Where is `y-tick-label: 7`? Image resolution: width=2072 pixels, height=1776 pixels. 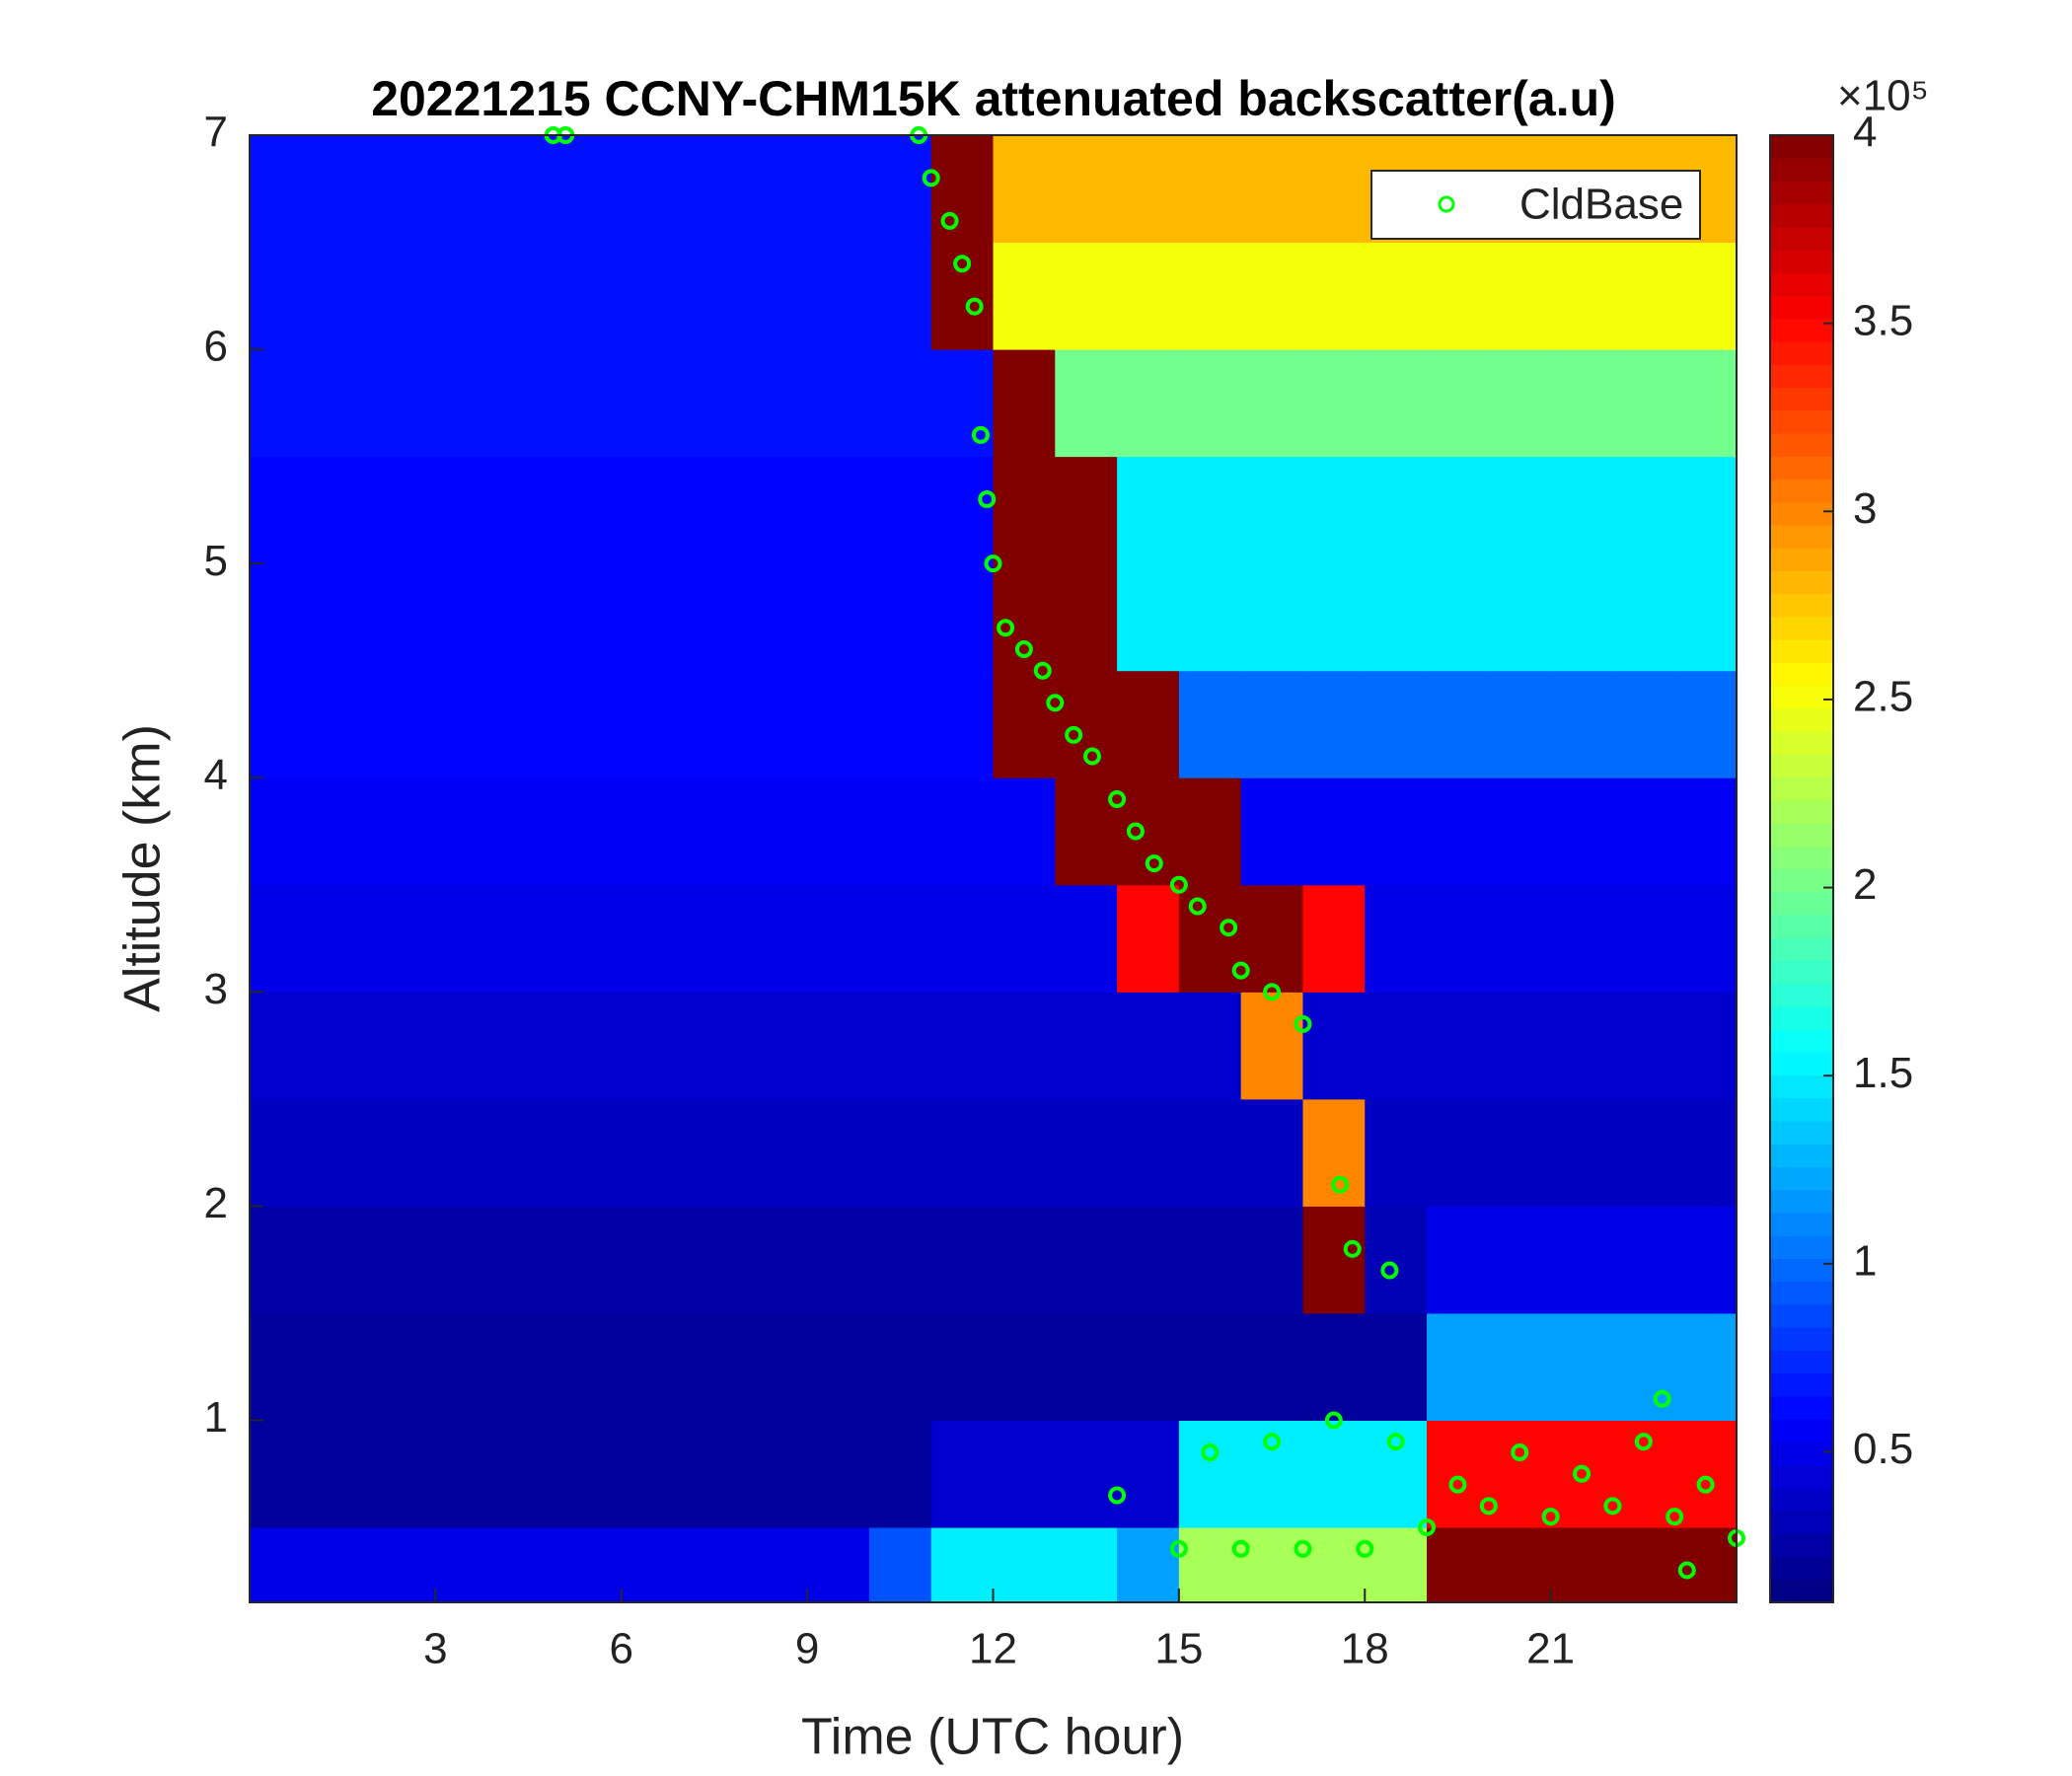
y-tick-label: 7 is located at coordinates (216, 133).